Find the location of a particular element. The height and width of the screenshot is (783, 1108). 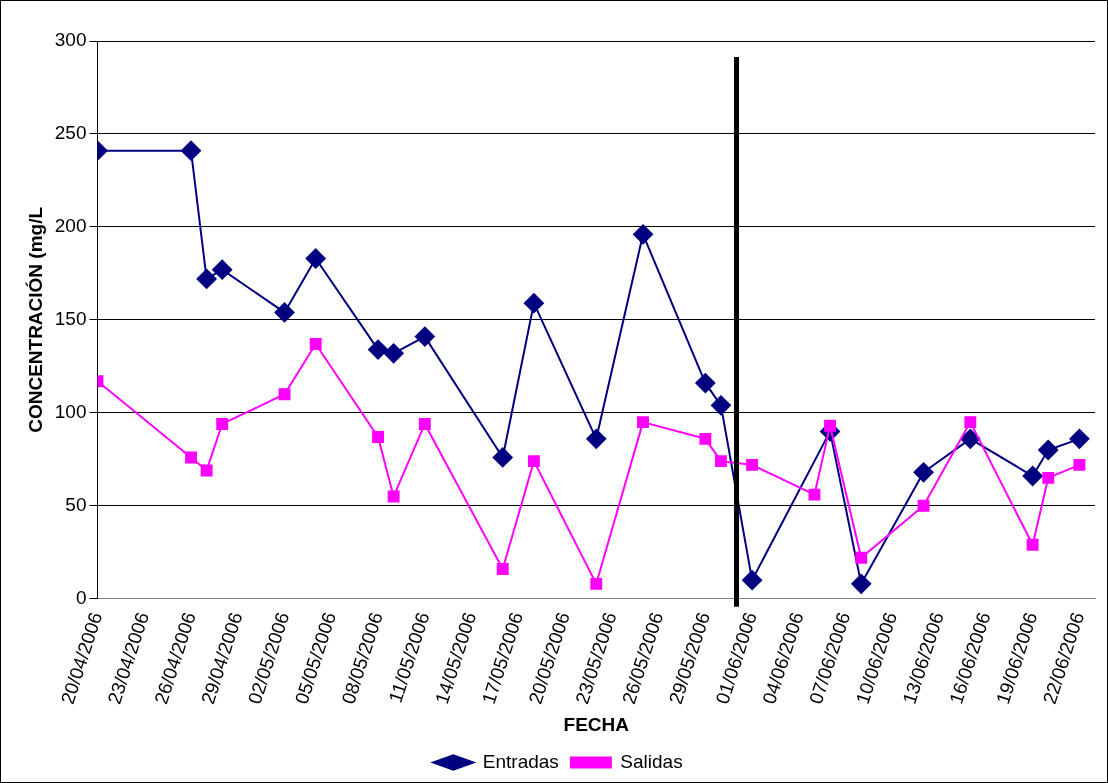

legend-label: Salidas is located at coordinates (651, 761).